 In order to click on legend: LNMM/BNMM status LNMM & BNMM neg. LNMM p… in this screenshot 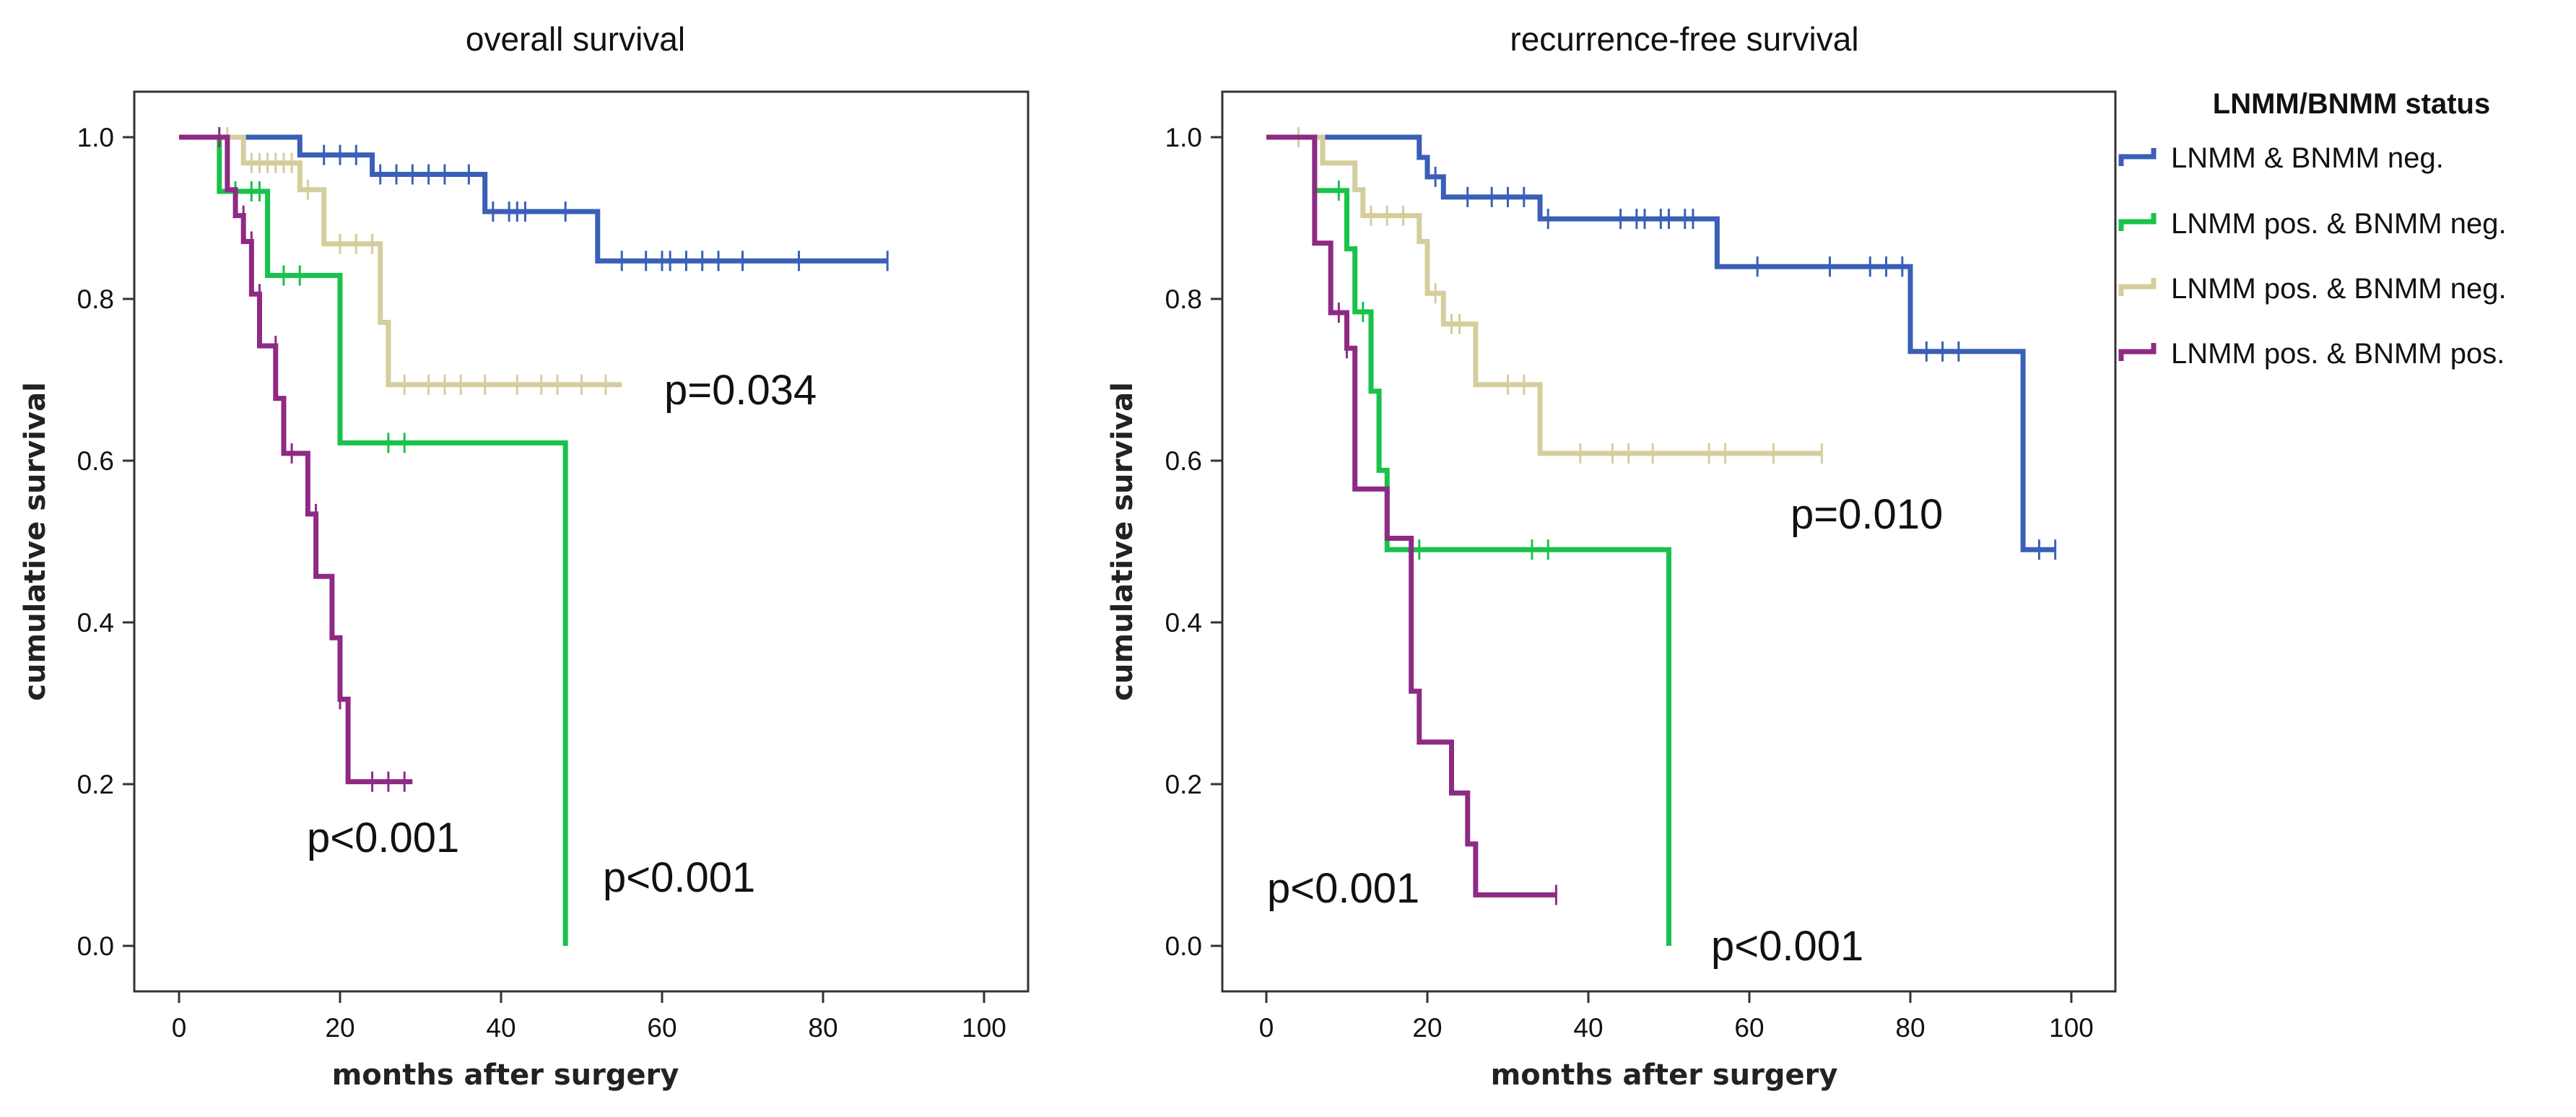, I will do `click(2312, 229)`.